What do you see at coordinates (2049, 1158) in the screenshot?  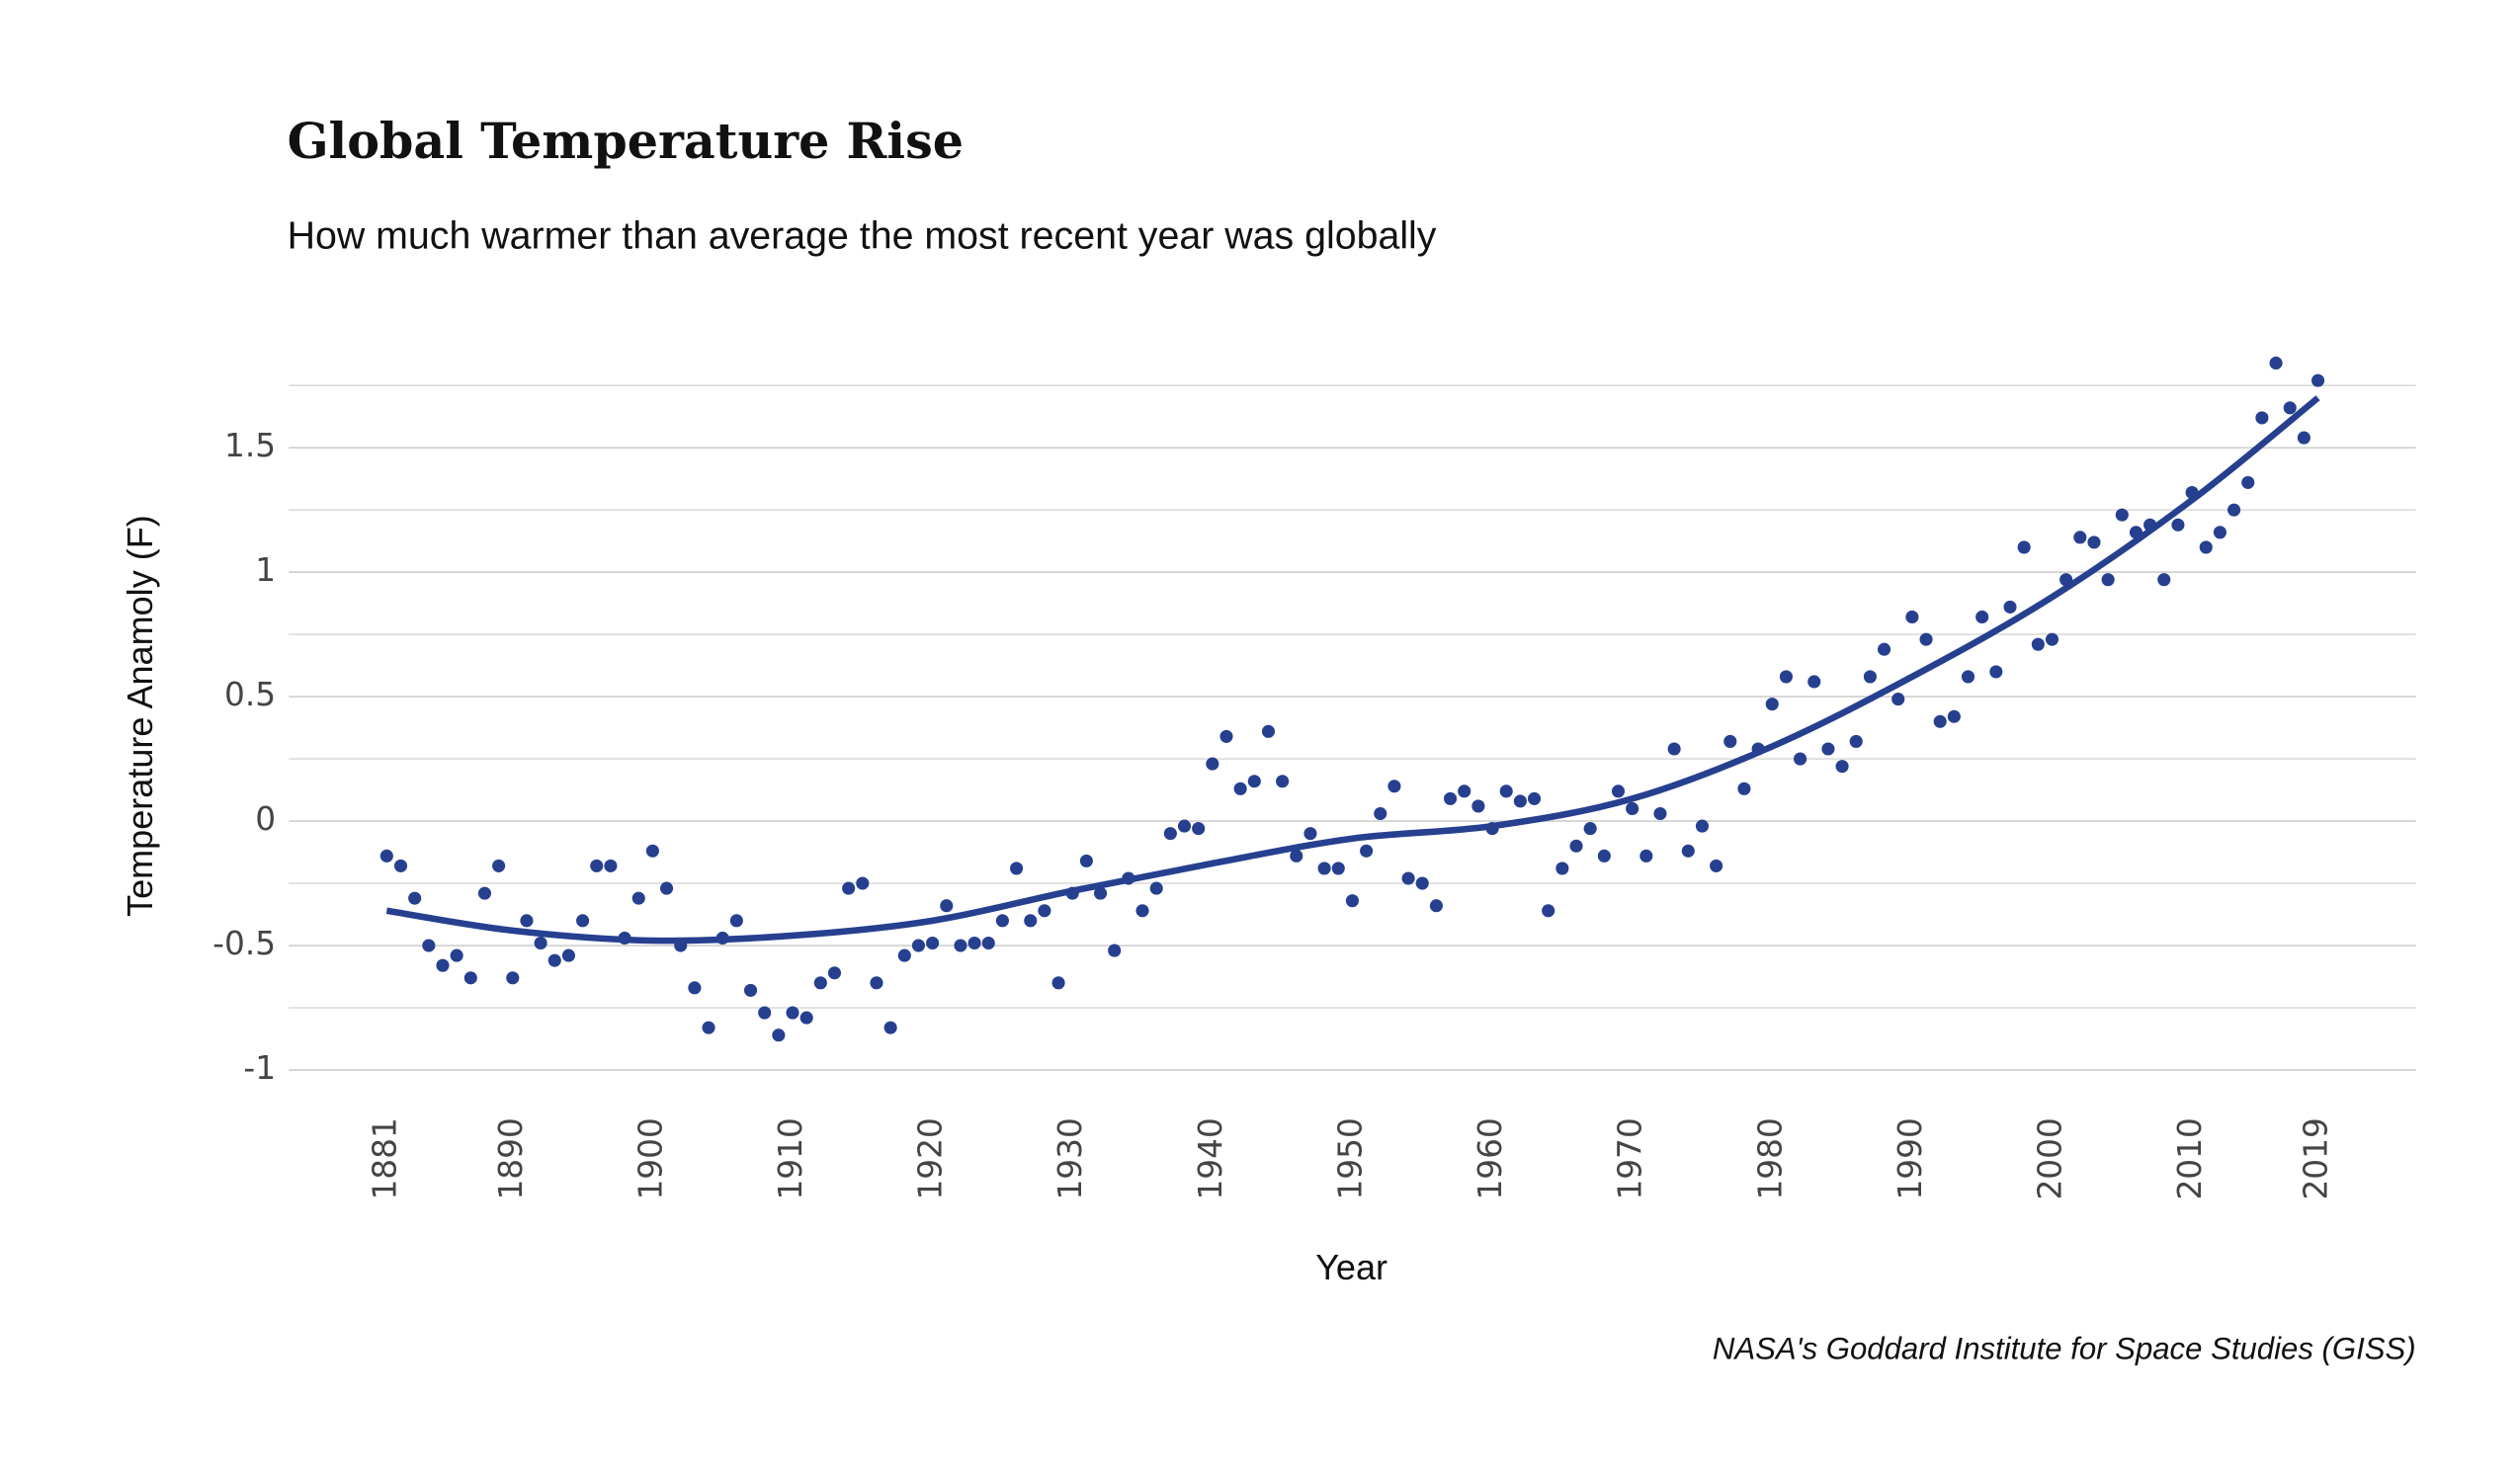 I see `x-tick-label: 2000` at bounding box center [2049, 1158].